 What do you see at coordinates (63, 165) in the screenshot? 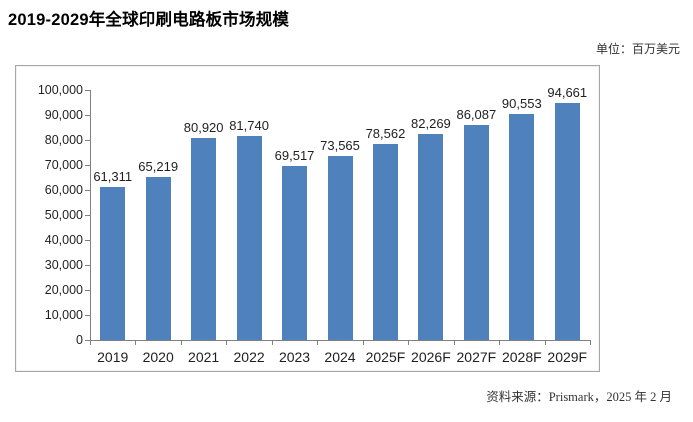
I see `y-tick-label: 70,000` at bounding box center [63, 165].